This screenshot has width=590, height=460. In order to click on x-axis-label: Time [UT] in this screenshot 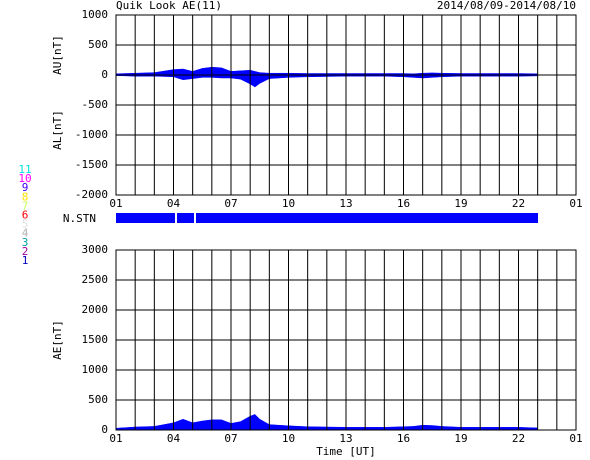, I will do `click(346, 451)`.